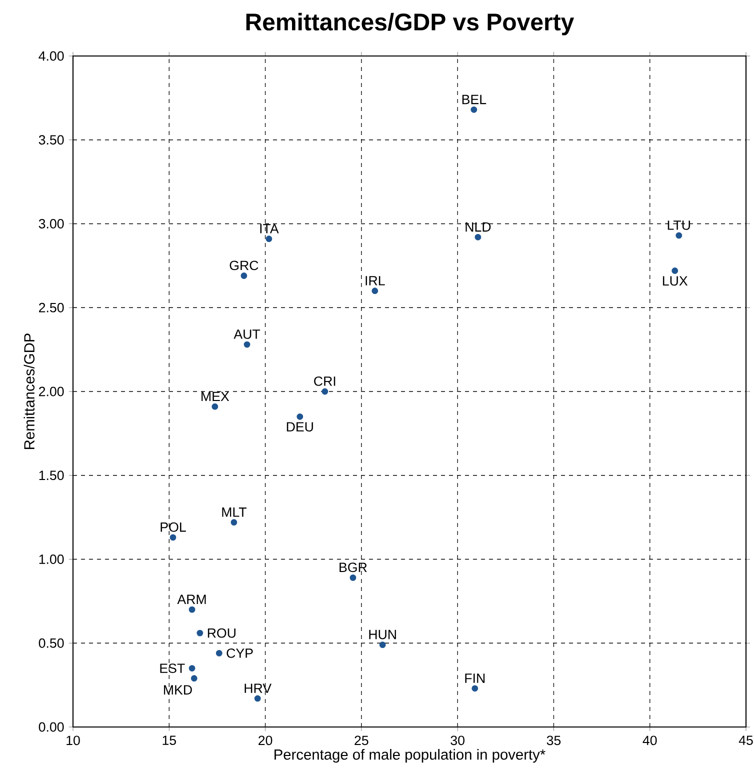 This screenshot has height=777, width=754. Describe the element at coordinates (222, 633) in the screenshot. I see `annotation: ROU` at that location.